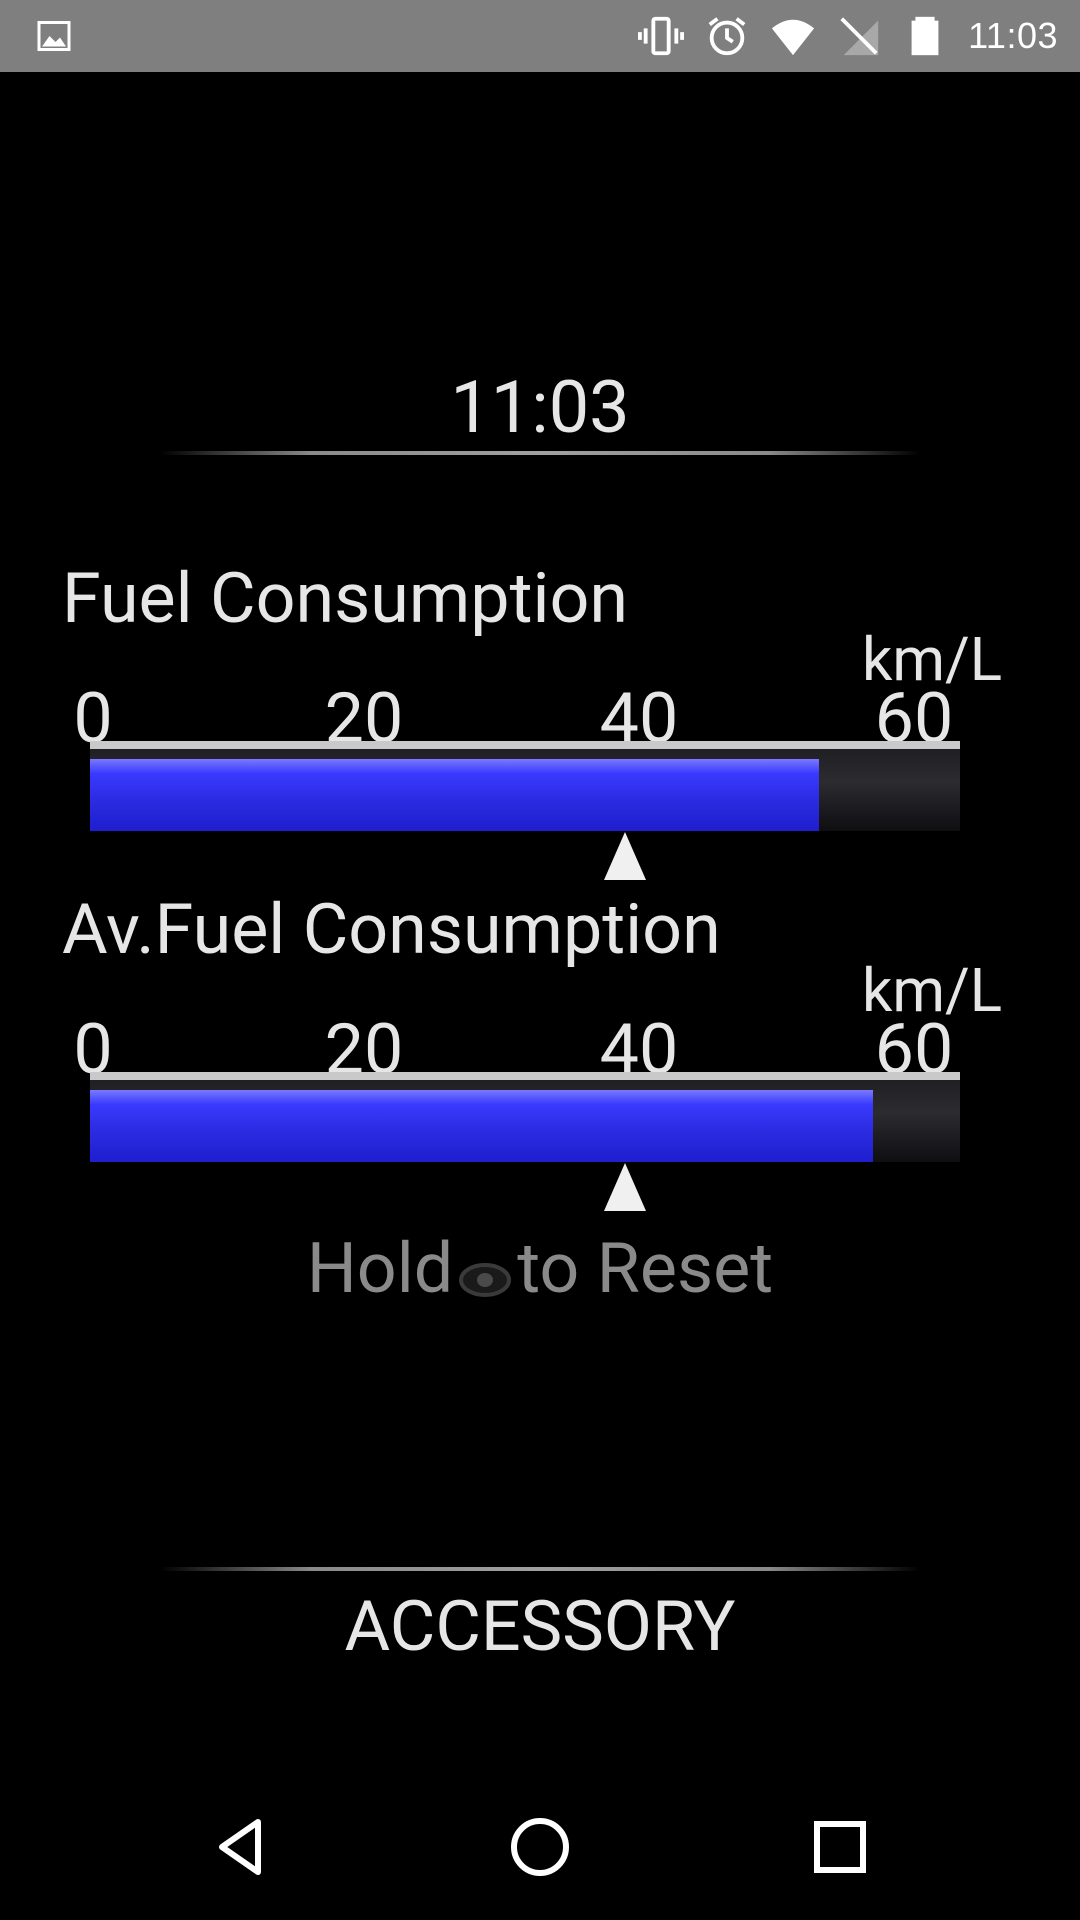  What do you see at coordinates (540, 36) in the screenshot?
I see `status-bar: 11:03` at bounding box center [540, 36].